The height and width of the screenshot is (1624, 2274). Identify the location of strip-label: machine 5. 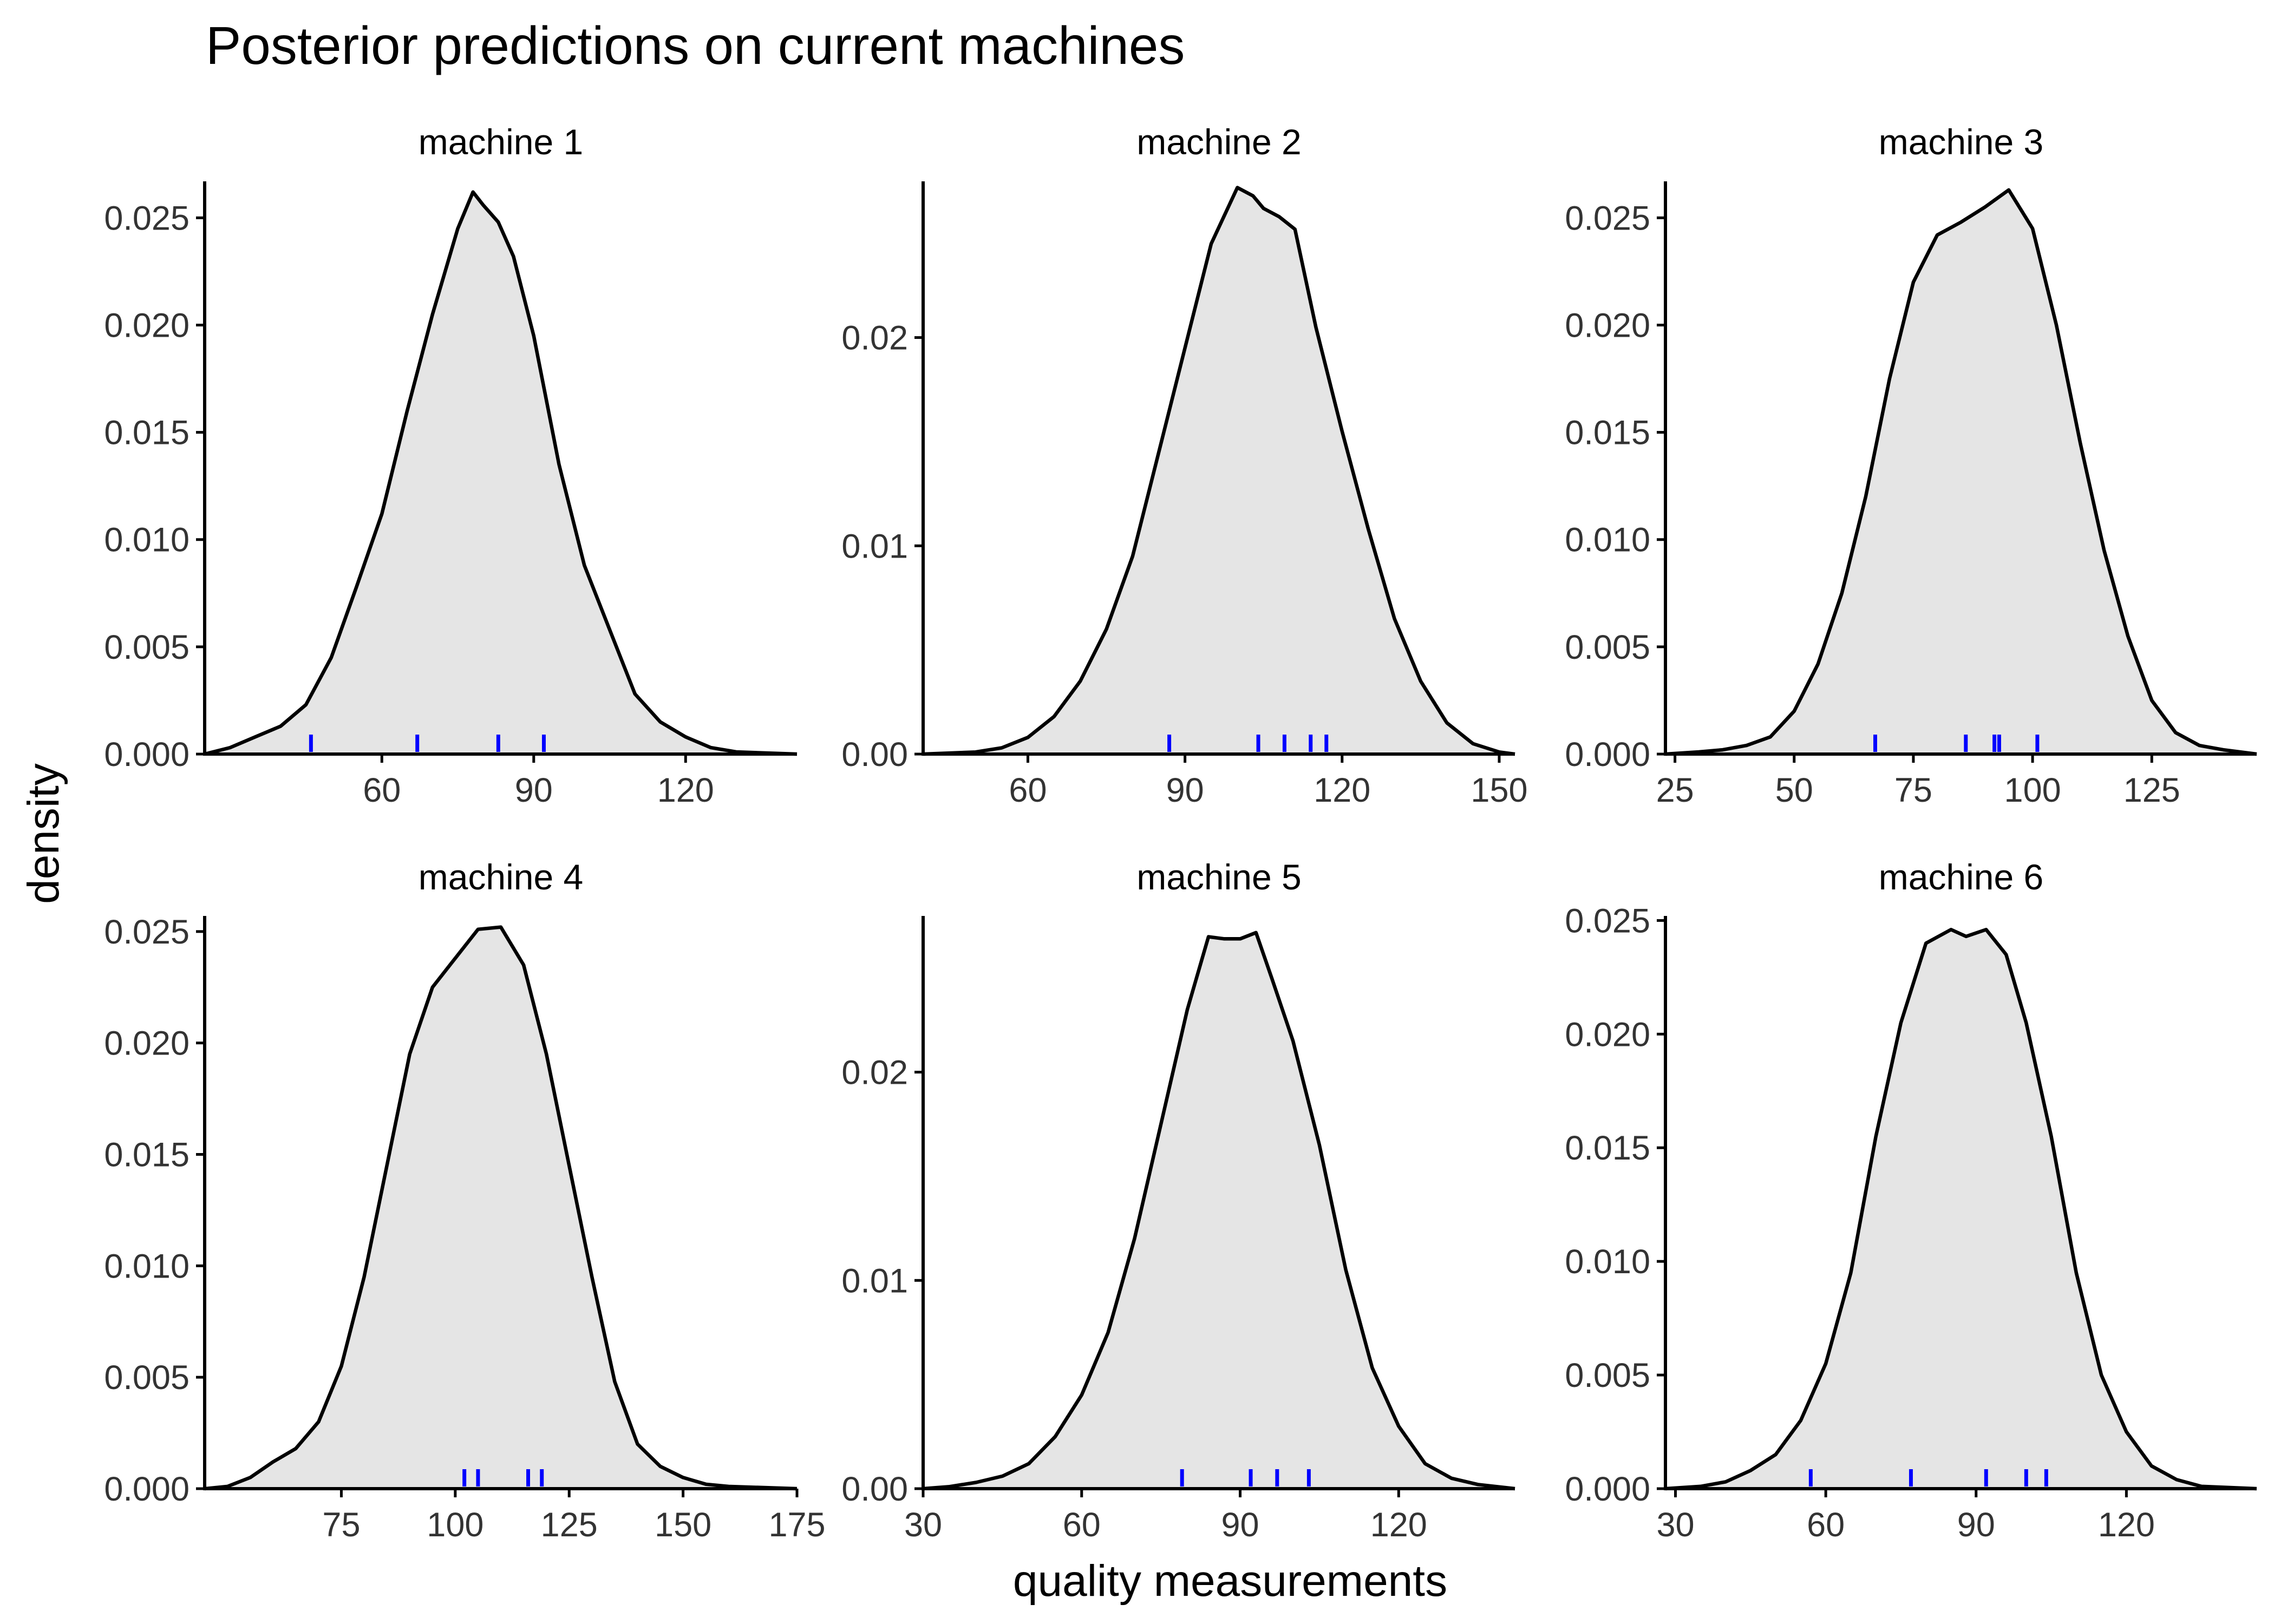
(1219, 877).